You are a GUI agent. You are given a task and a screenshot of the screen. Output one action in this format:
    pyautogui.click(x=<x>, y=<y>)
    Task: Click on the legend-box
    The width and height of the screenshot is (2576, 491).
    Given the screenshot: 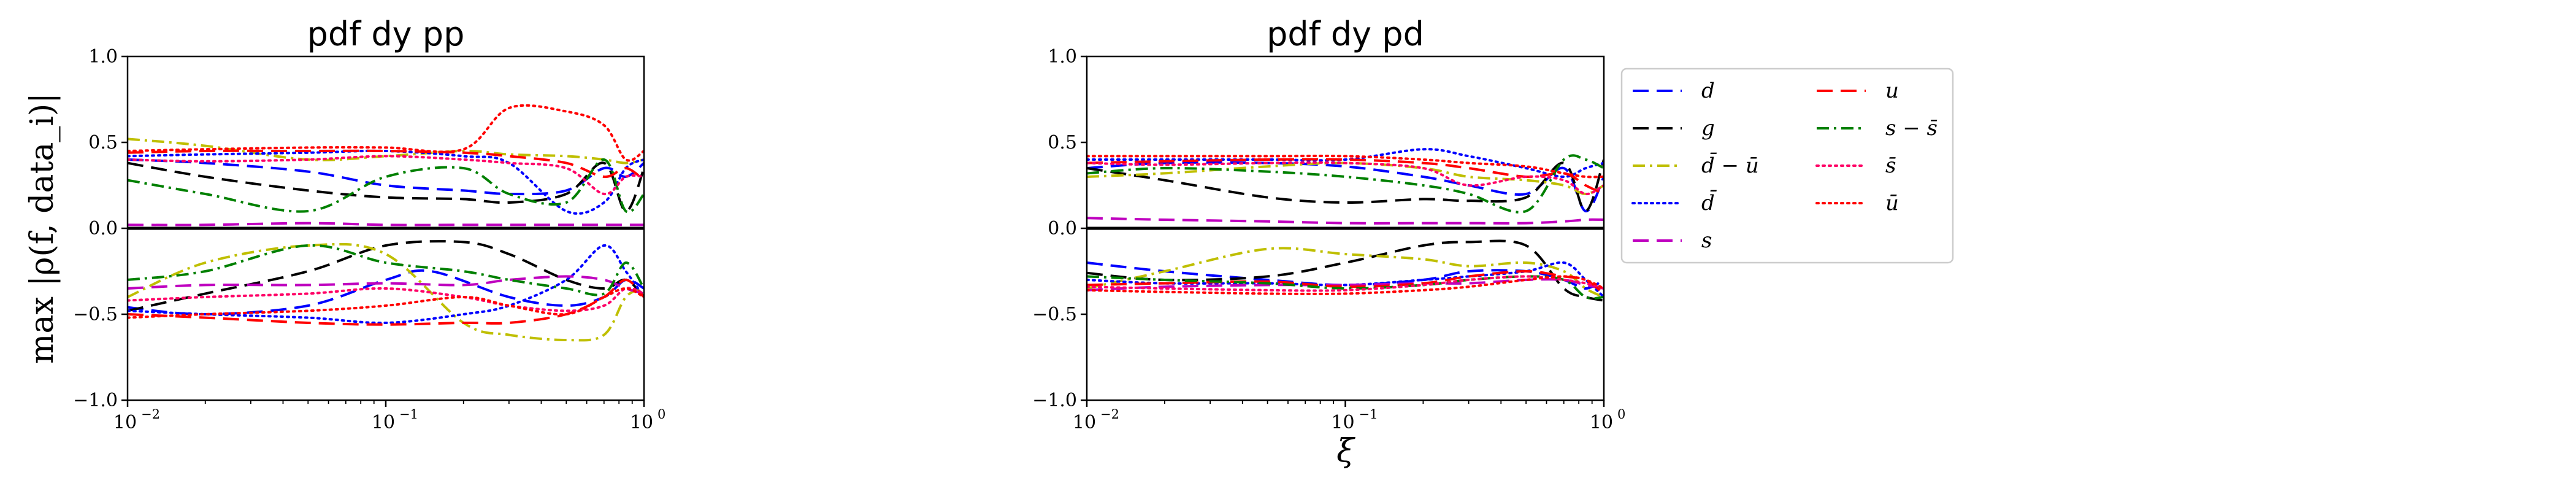 What is the action you would take?
    pyautogui.click(x=1787, y=166)
    